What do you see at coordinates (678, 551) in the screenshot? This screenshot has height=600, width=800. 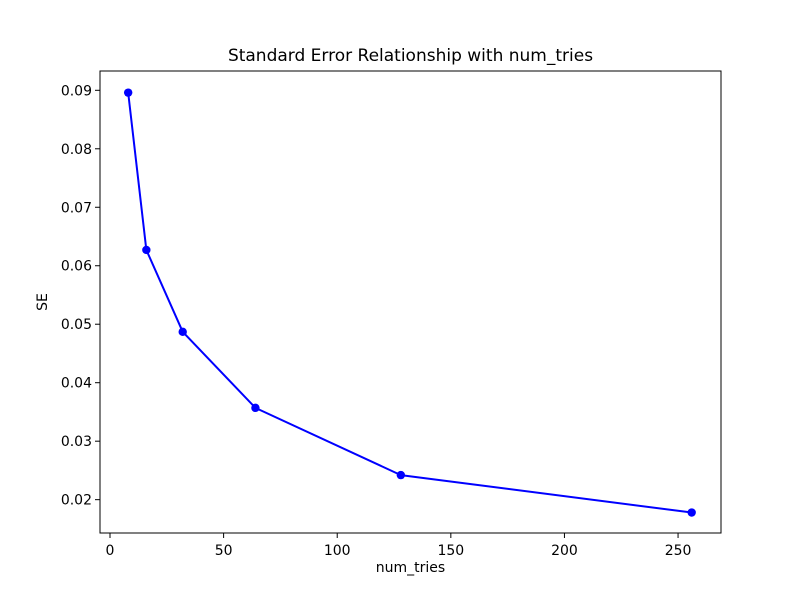 I see `x-tick-label: 250` at bounding box center [678, 551].